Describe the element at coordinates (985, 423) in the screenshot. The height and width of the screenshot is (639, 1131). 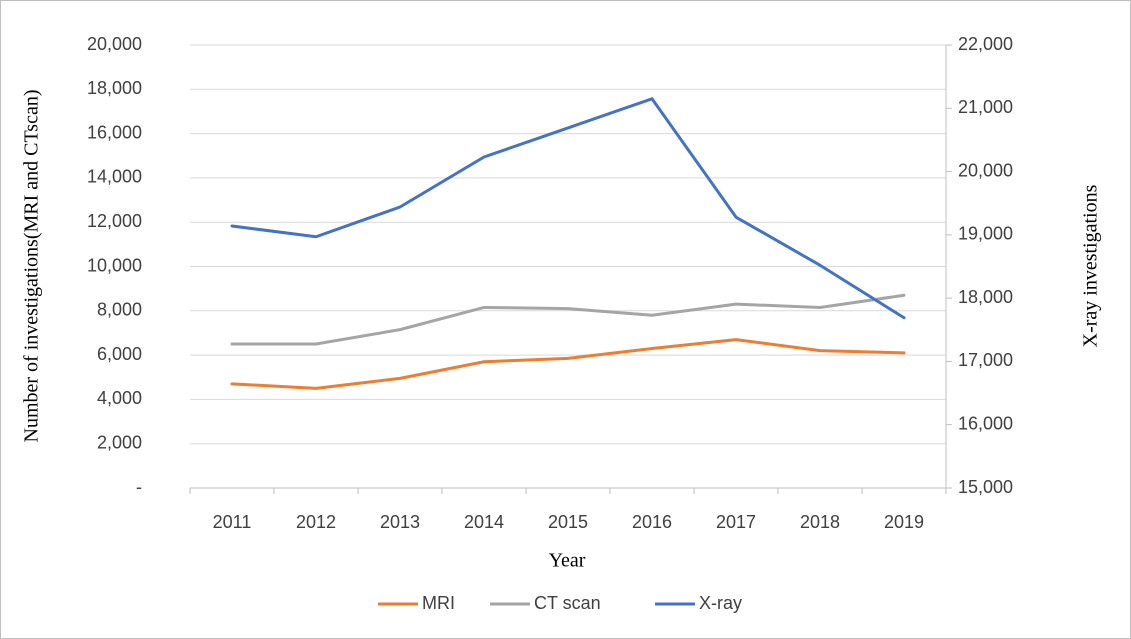
I see `y2-tick-label: 16,000` at that location.